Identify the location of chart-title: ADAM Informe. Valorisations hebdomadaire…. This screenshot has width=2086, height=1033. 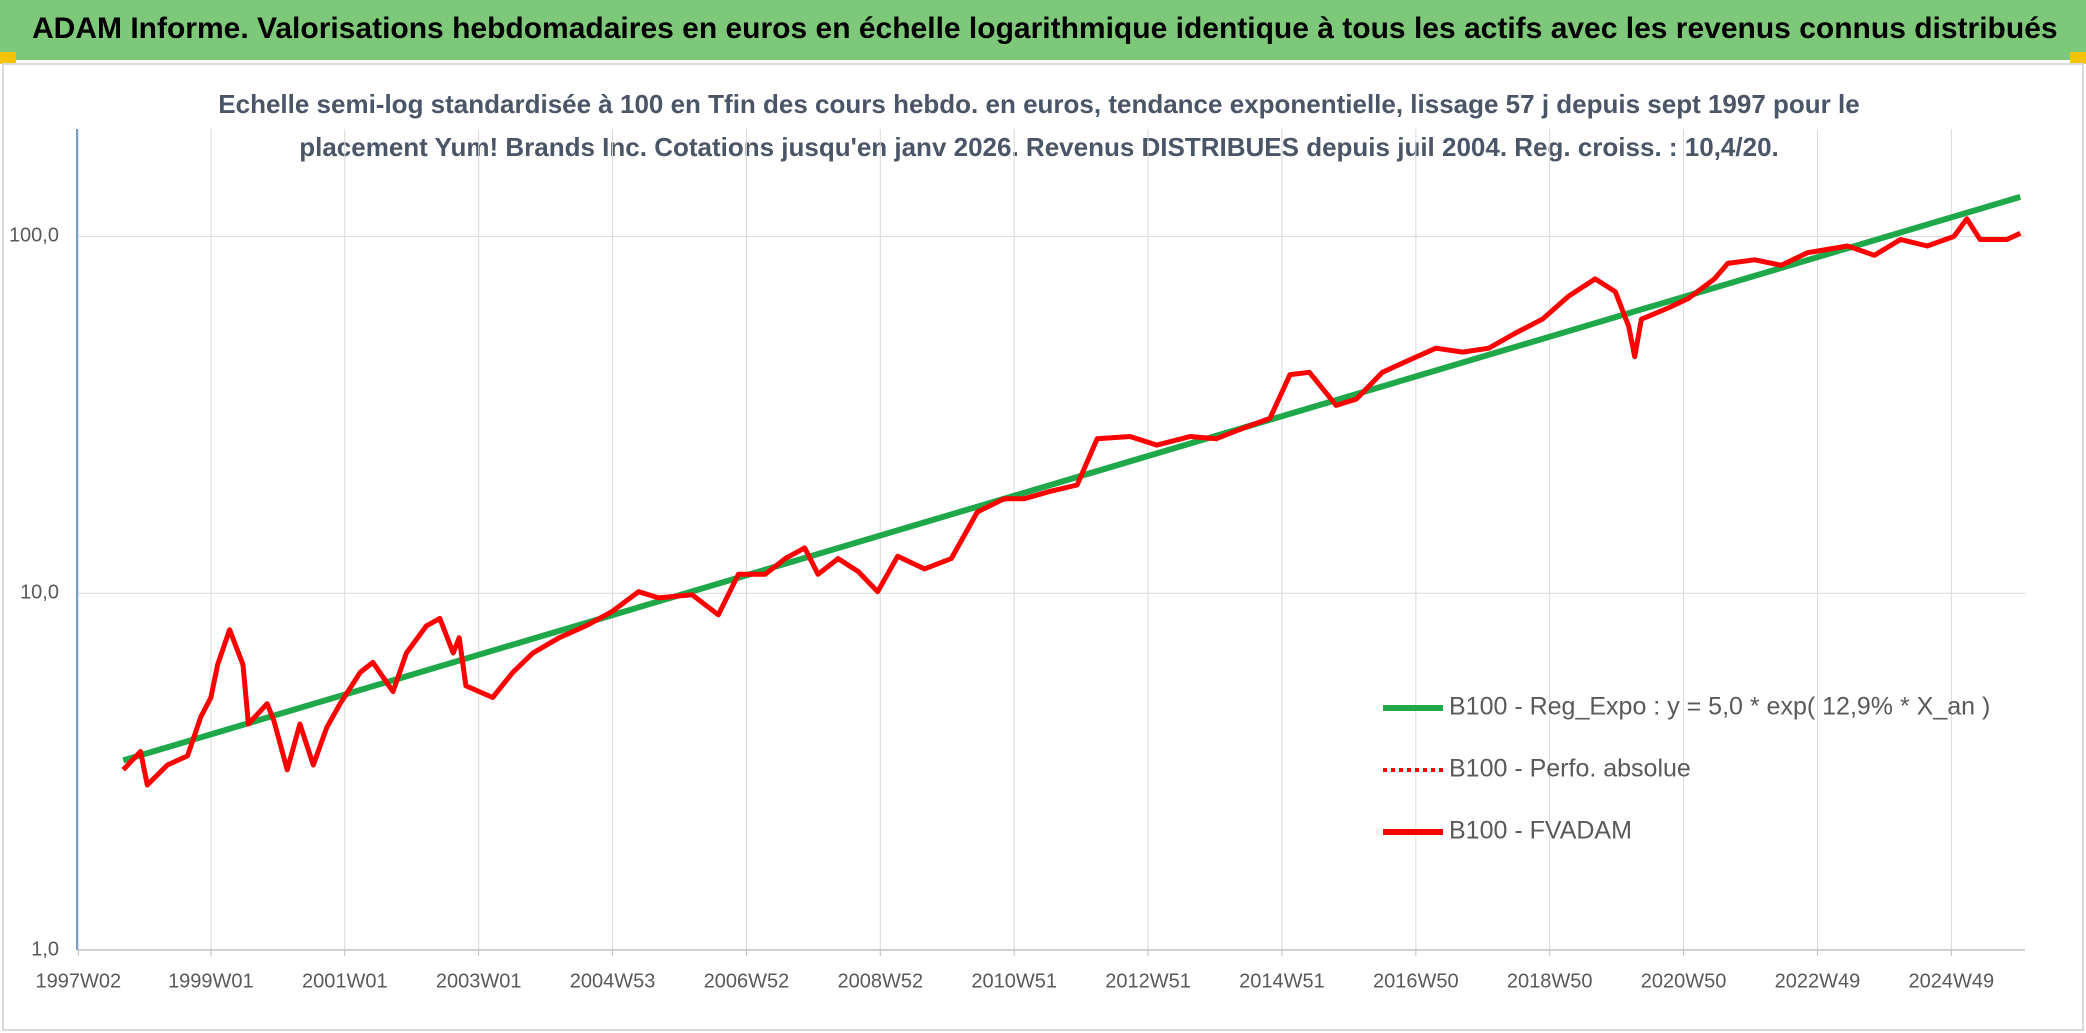
(1045, 28).